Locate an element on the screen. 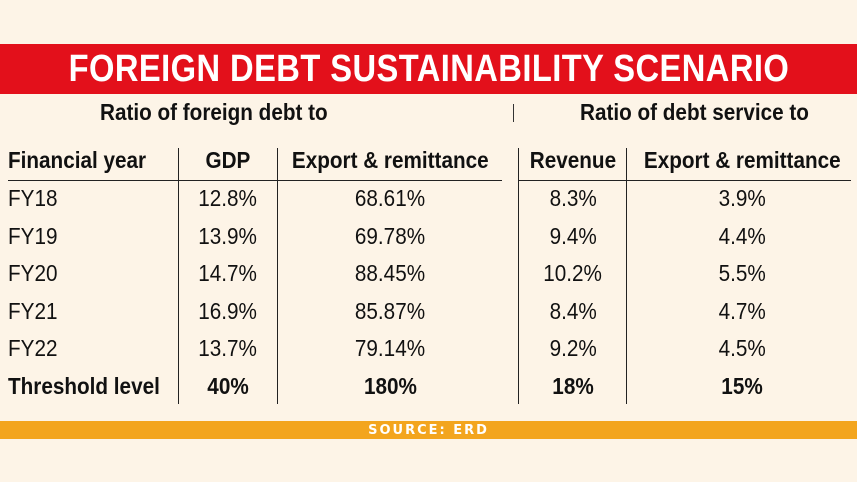  table-cell: FY19 is located at coordinates (33, 235).